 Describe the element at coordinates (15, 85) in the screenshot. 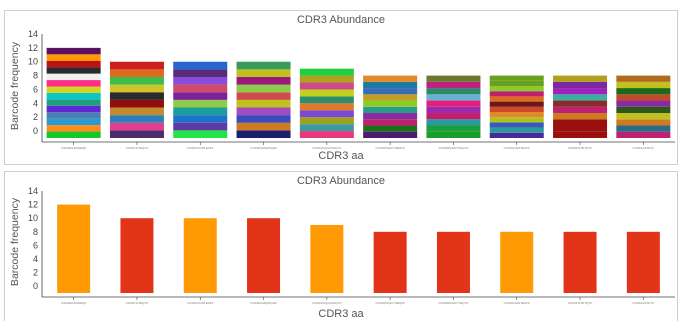

I see `y-axis-label: Barcode frequency` at that location.